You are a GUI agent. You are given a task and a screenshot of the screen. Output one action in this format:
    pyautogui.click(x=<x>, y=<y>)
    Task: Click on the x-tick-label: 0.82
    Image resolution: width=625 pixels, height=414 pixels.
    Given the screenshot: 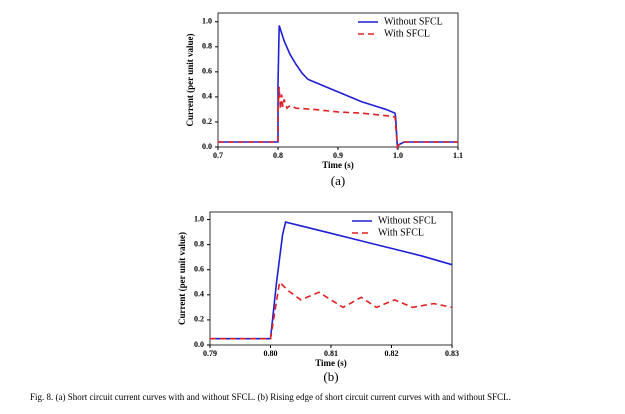 What is the action you would take?
    pyautogui.click(x=392, y=353)
    